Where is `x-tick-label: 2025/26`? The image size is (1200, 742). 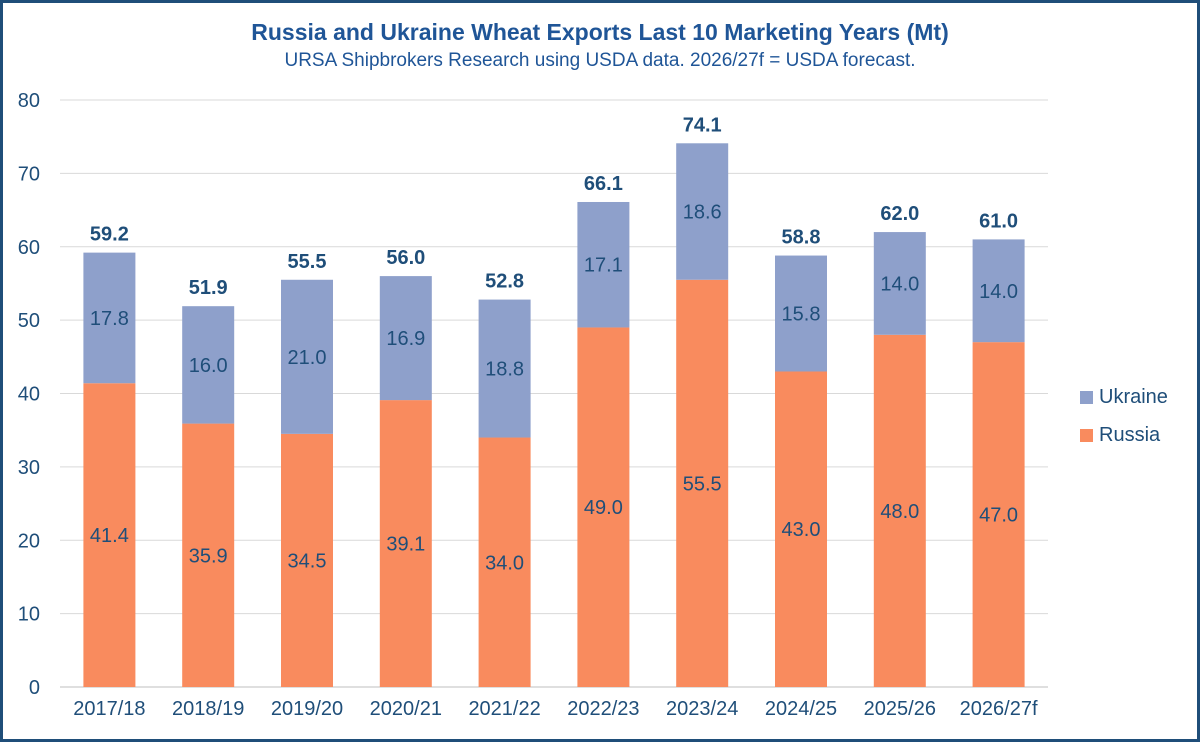 x-tick-label: 2025/26 is located at coordinates (900, 709).